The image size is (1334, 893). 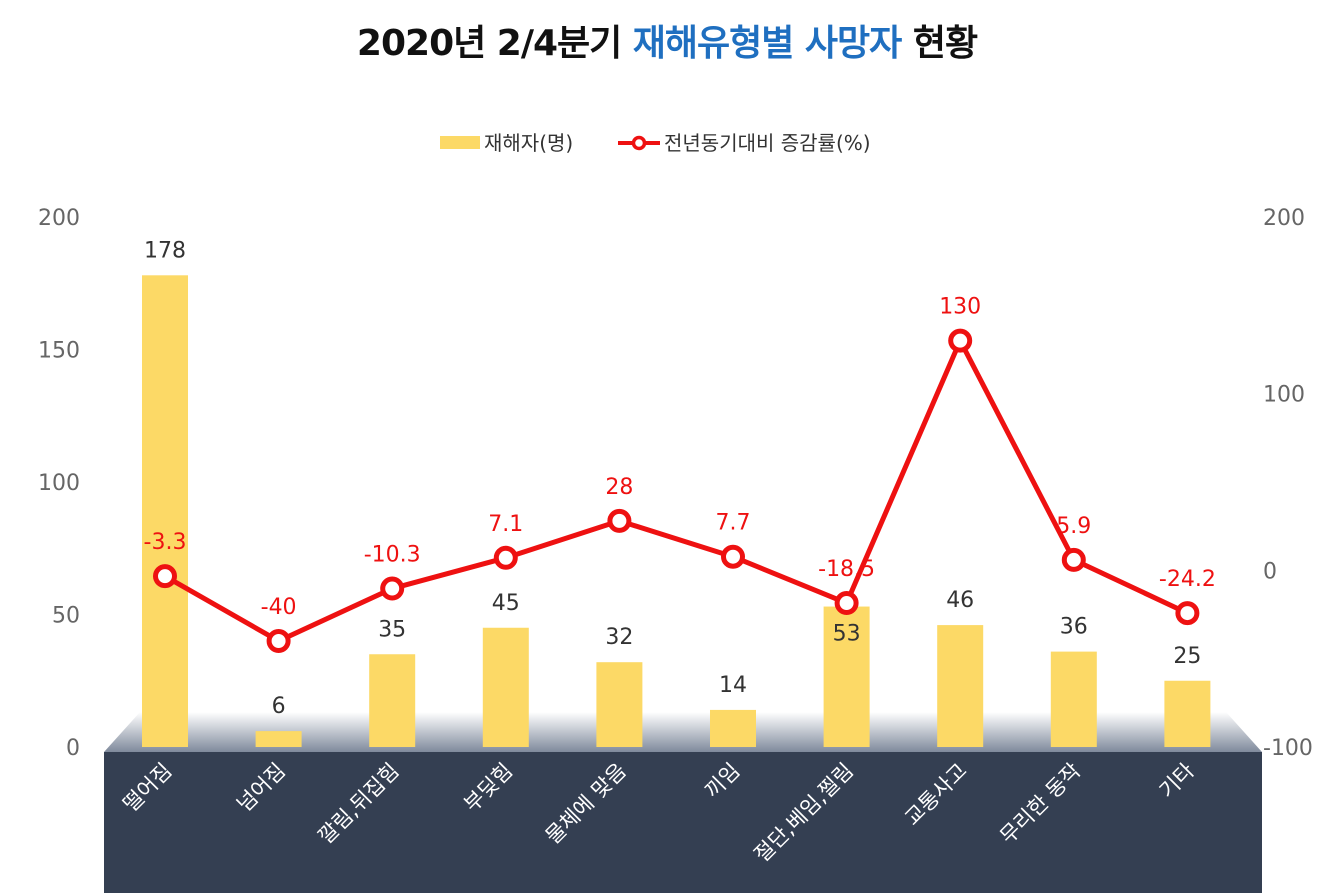 I want to click on chart-title: 2020년 2/4분기 재해유형별 사망자 현황, so click(x=667, y=40).